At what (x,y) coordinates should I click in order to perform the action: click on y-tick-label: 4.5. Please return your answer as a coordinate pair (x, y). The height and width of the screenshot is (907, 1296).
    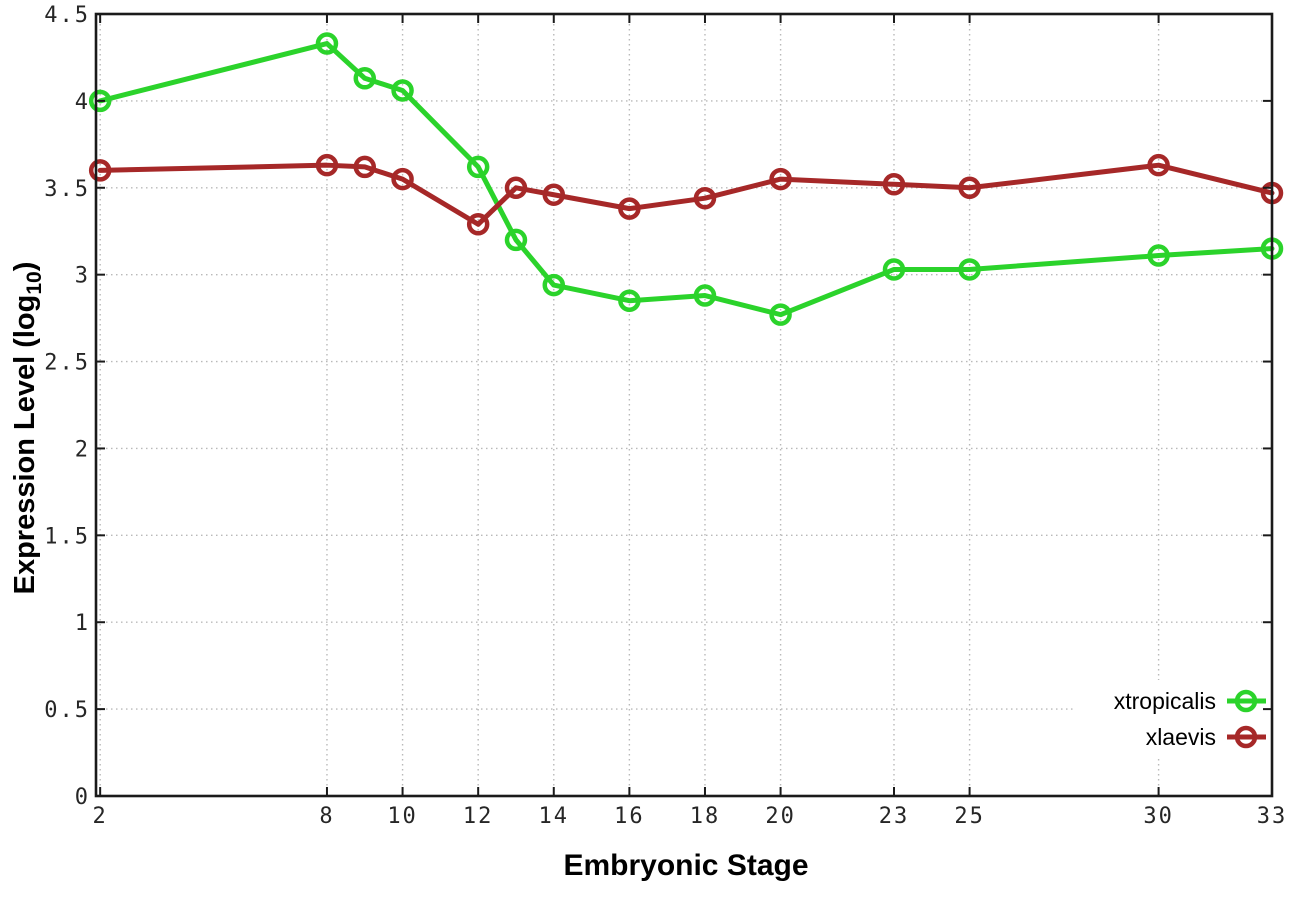
    Looking at the image, I should click on (67, 15).